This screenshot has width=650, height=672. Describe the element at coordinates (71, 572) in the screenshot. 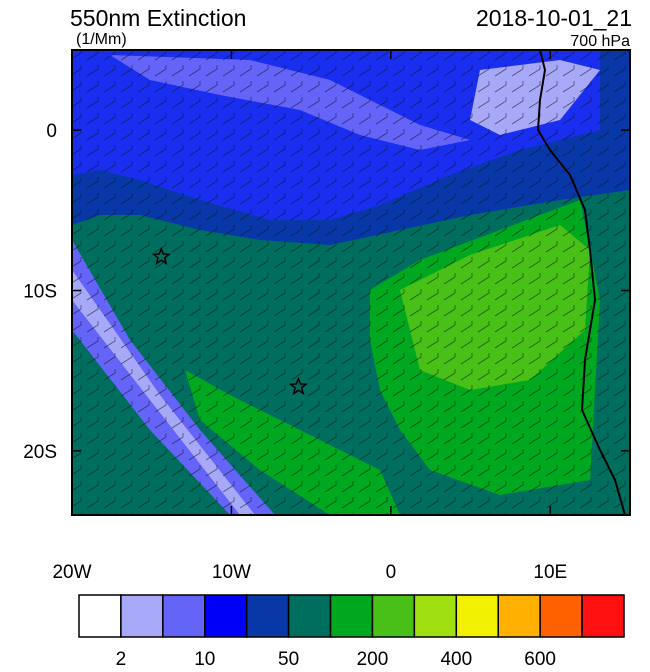

I see `x-tick-label: 20W` at that location.